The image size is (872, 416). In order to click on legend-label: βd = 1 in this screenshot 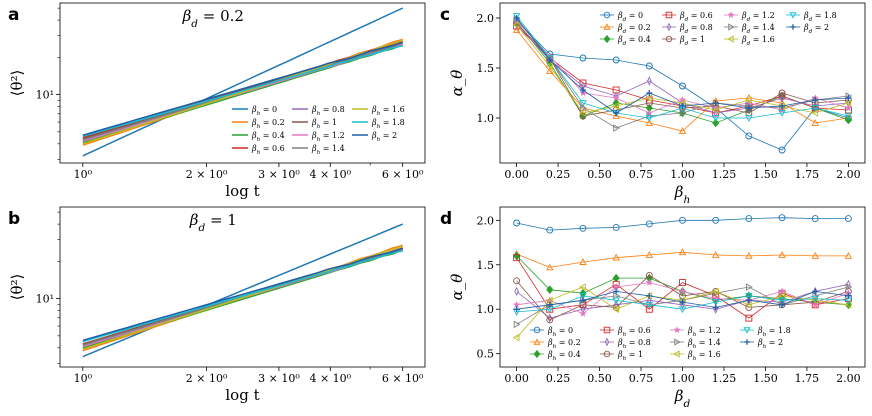, I will do `click(692, 41)`.